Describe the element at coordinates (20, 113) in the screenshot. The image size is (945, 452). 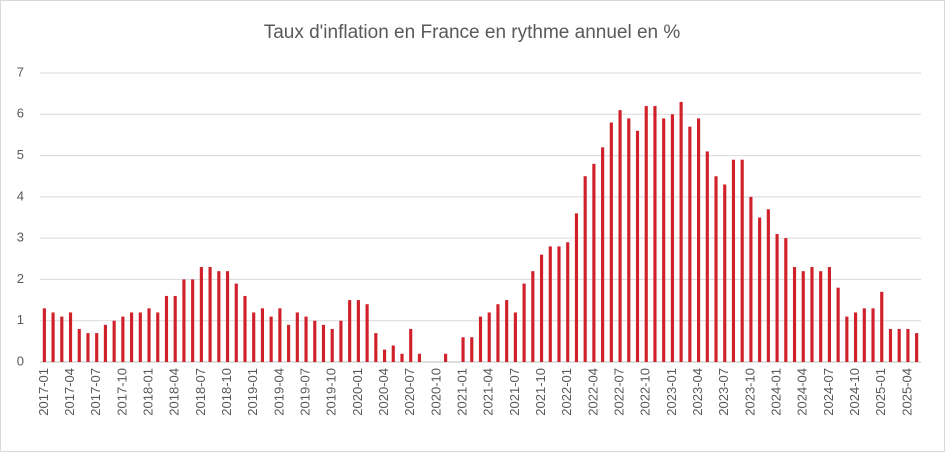
I see `y-tick-label: 6` at that location.